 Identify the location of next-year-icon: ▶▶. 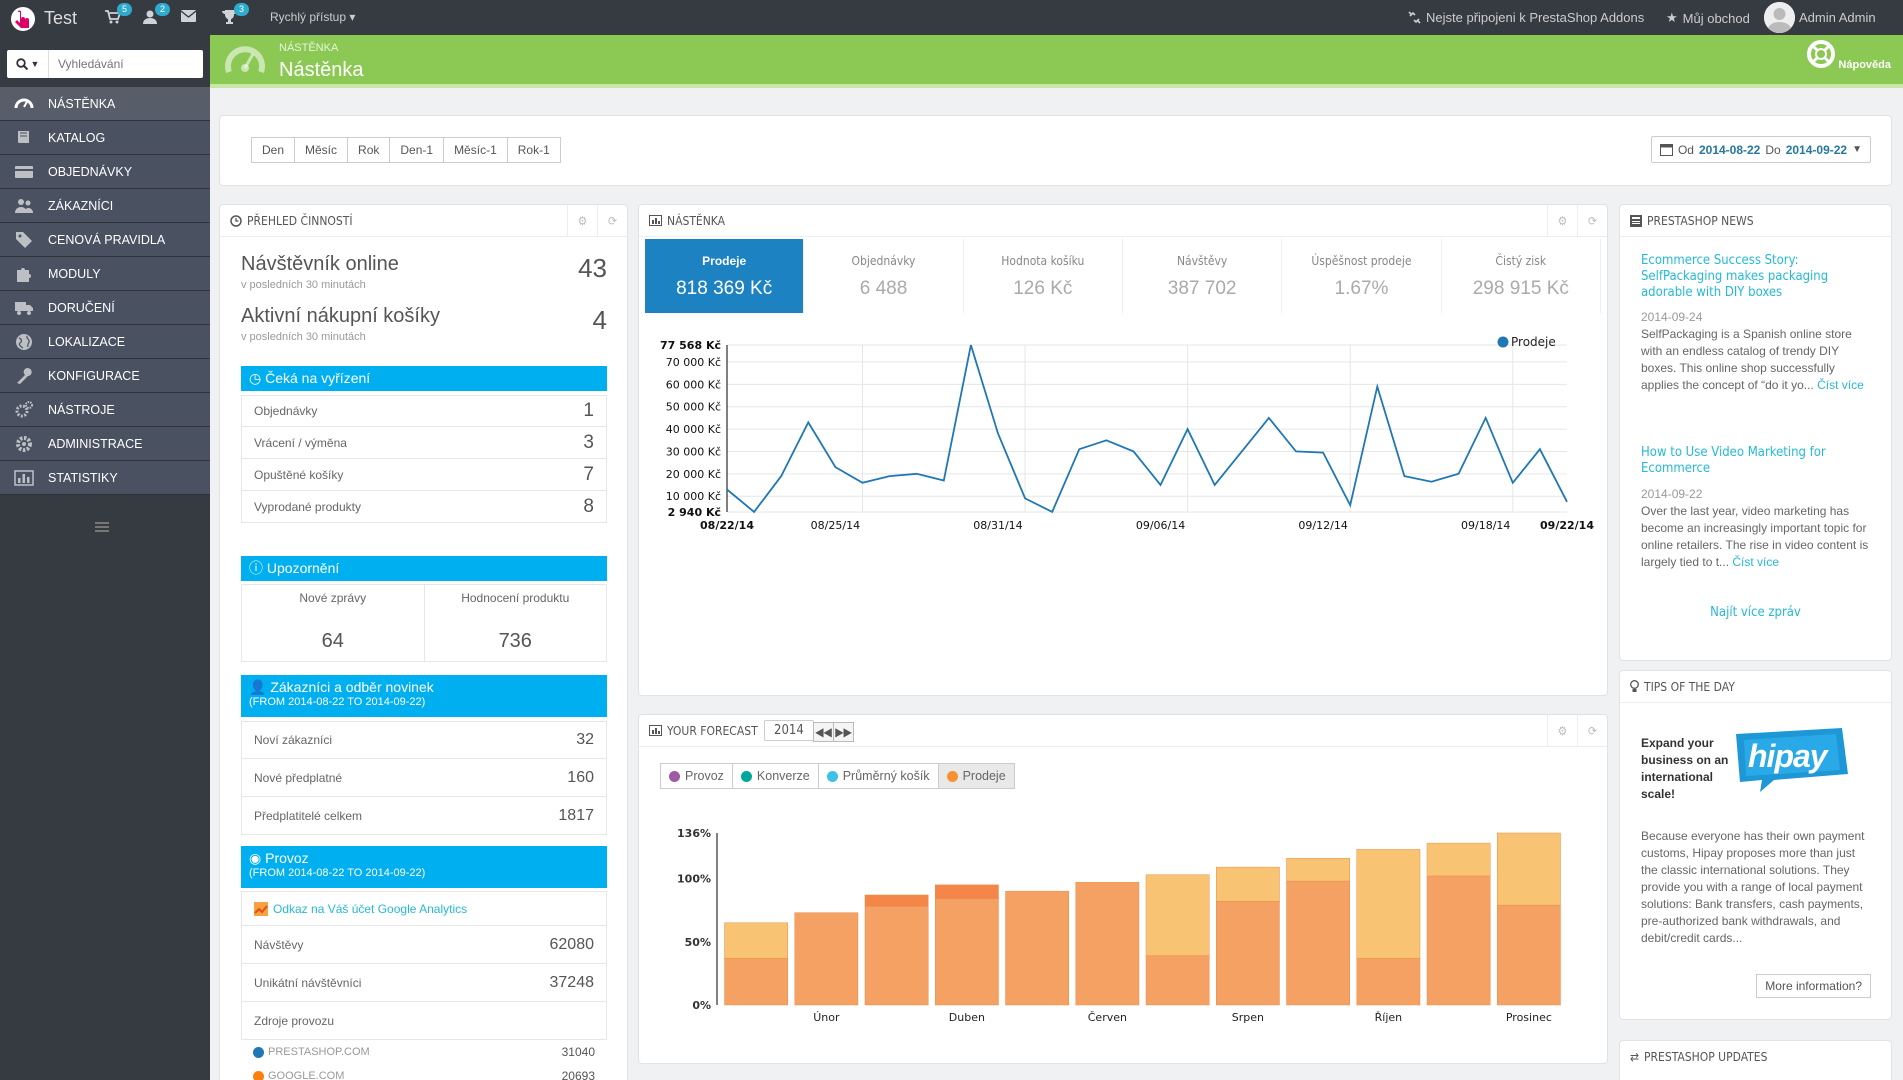
(843, 732).